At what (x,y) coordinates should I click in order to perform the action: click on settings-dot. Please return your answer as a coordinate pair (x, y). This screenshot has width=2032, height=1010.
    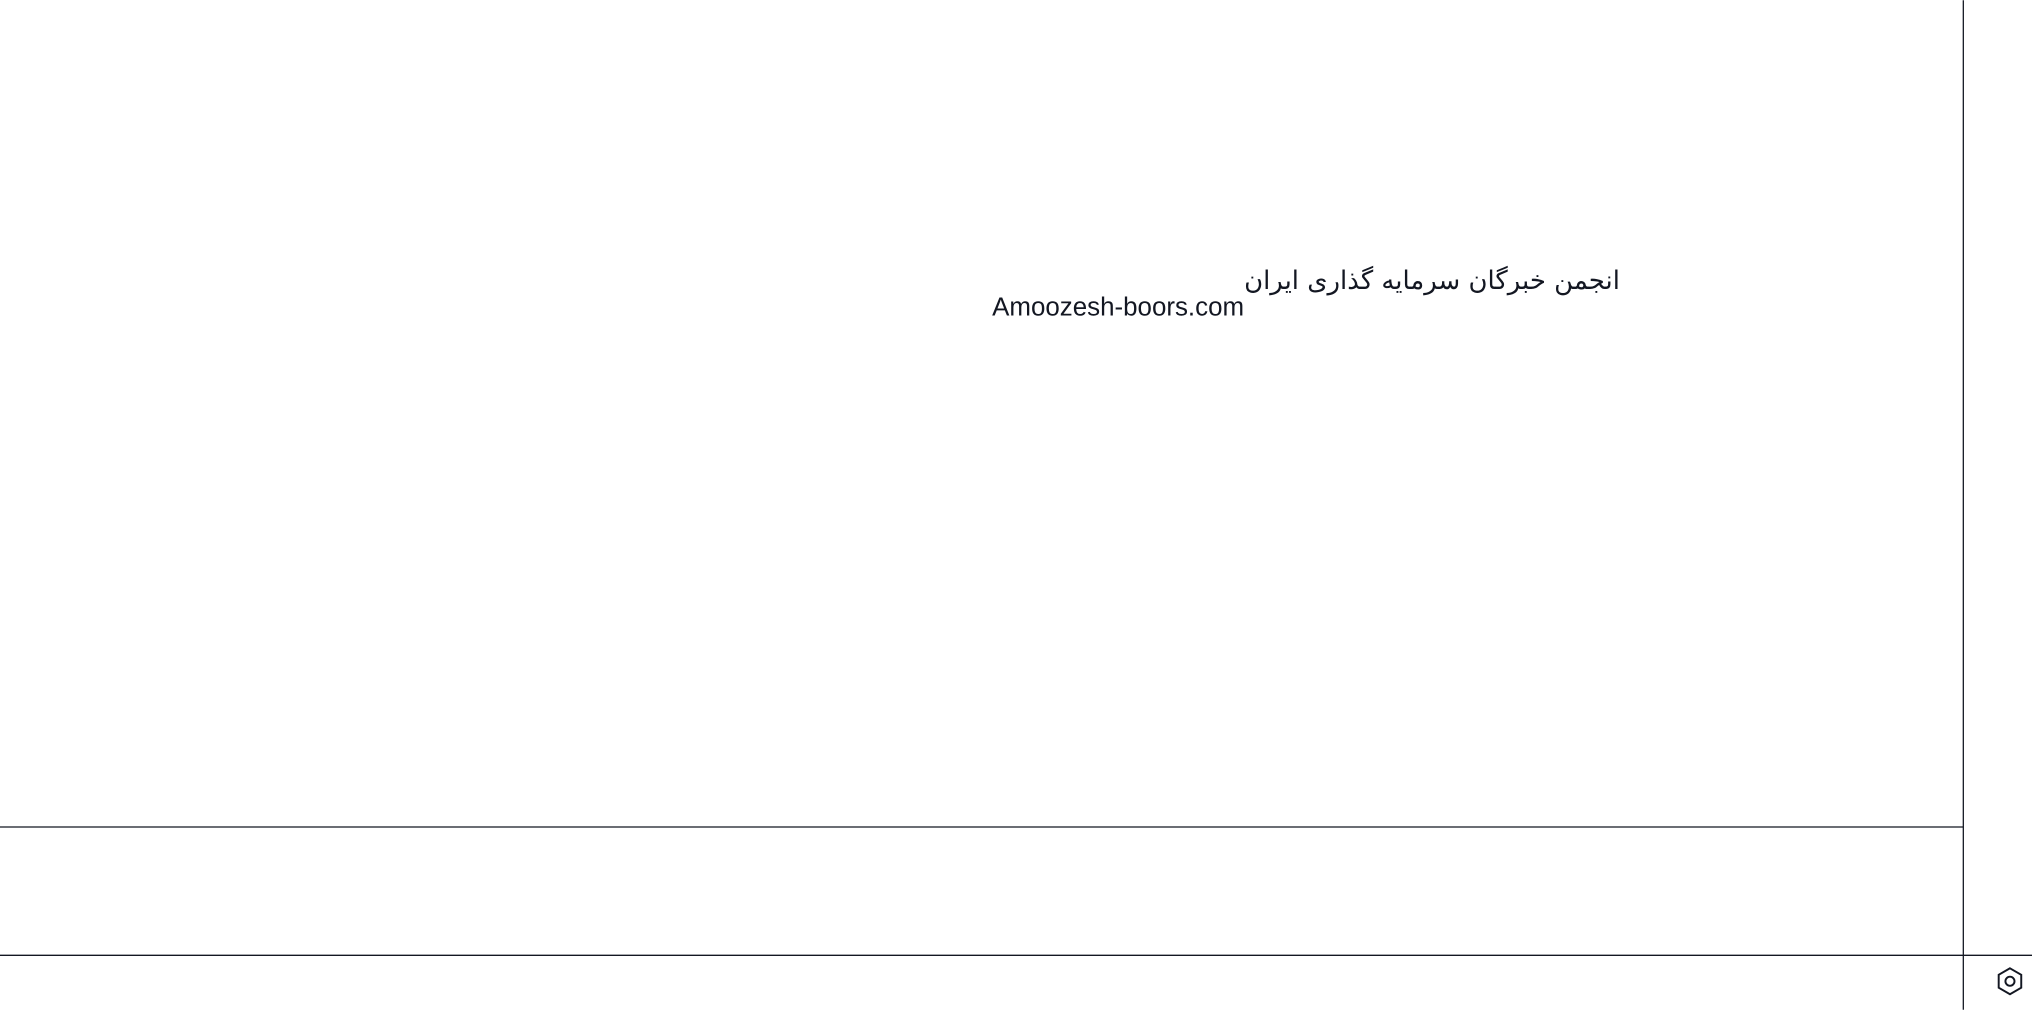
    Looking at the image, I should click on (2010, 981).